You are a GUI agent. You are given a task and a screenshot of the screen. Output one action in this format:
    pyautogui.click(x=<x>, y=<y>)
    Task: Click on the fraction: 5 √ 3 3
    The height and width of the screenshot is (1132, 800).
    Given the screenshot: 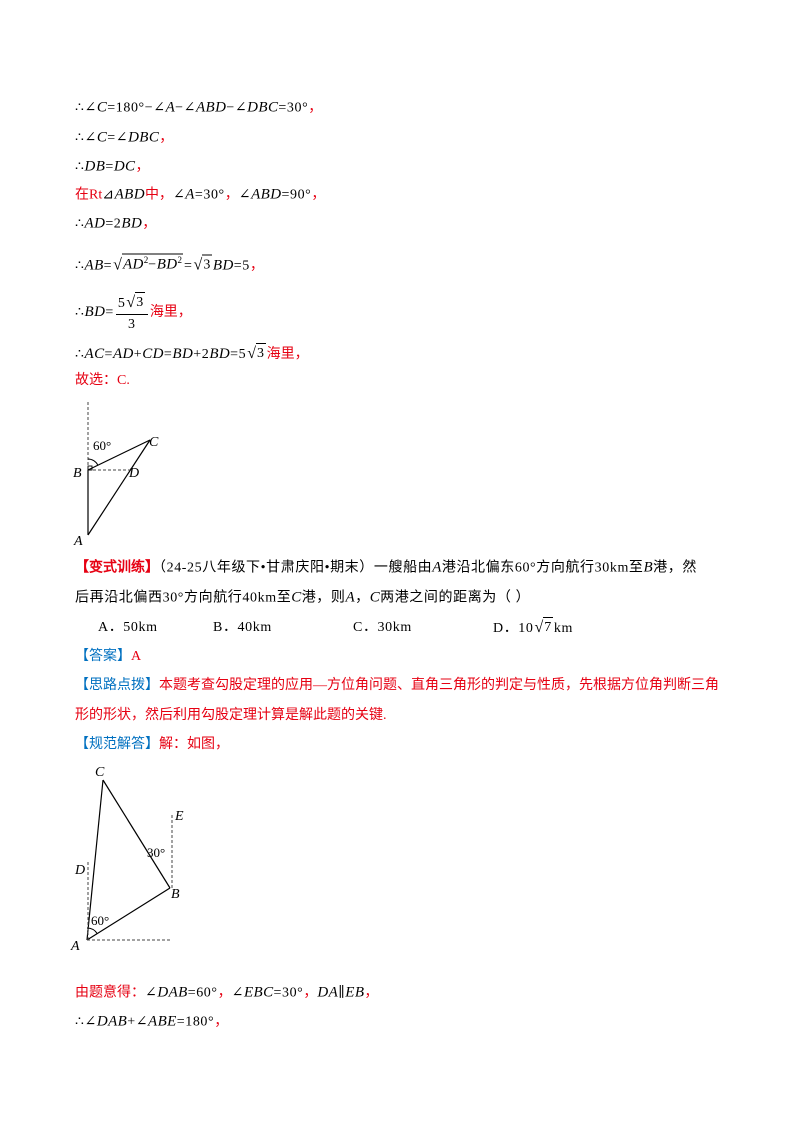 What is the action you would take?
    pyautogui.click(x=131, y=313)
    